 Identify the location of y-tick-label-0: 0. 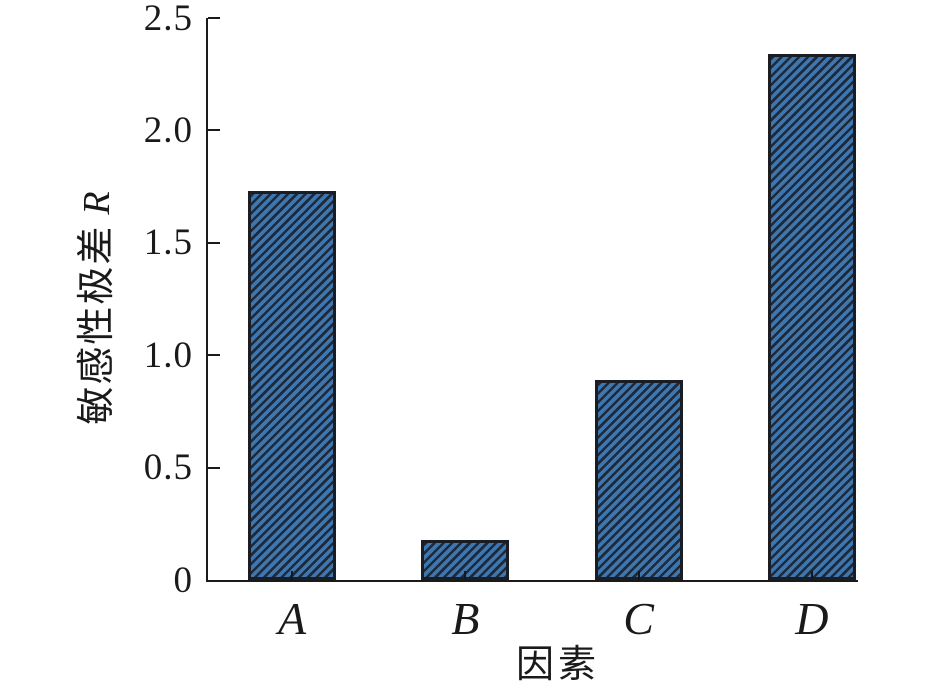
(183, 580).